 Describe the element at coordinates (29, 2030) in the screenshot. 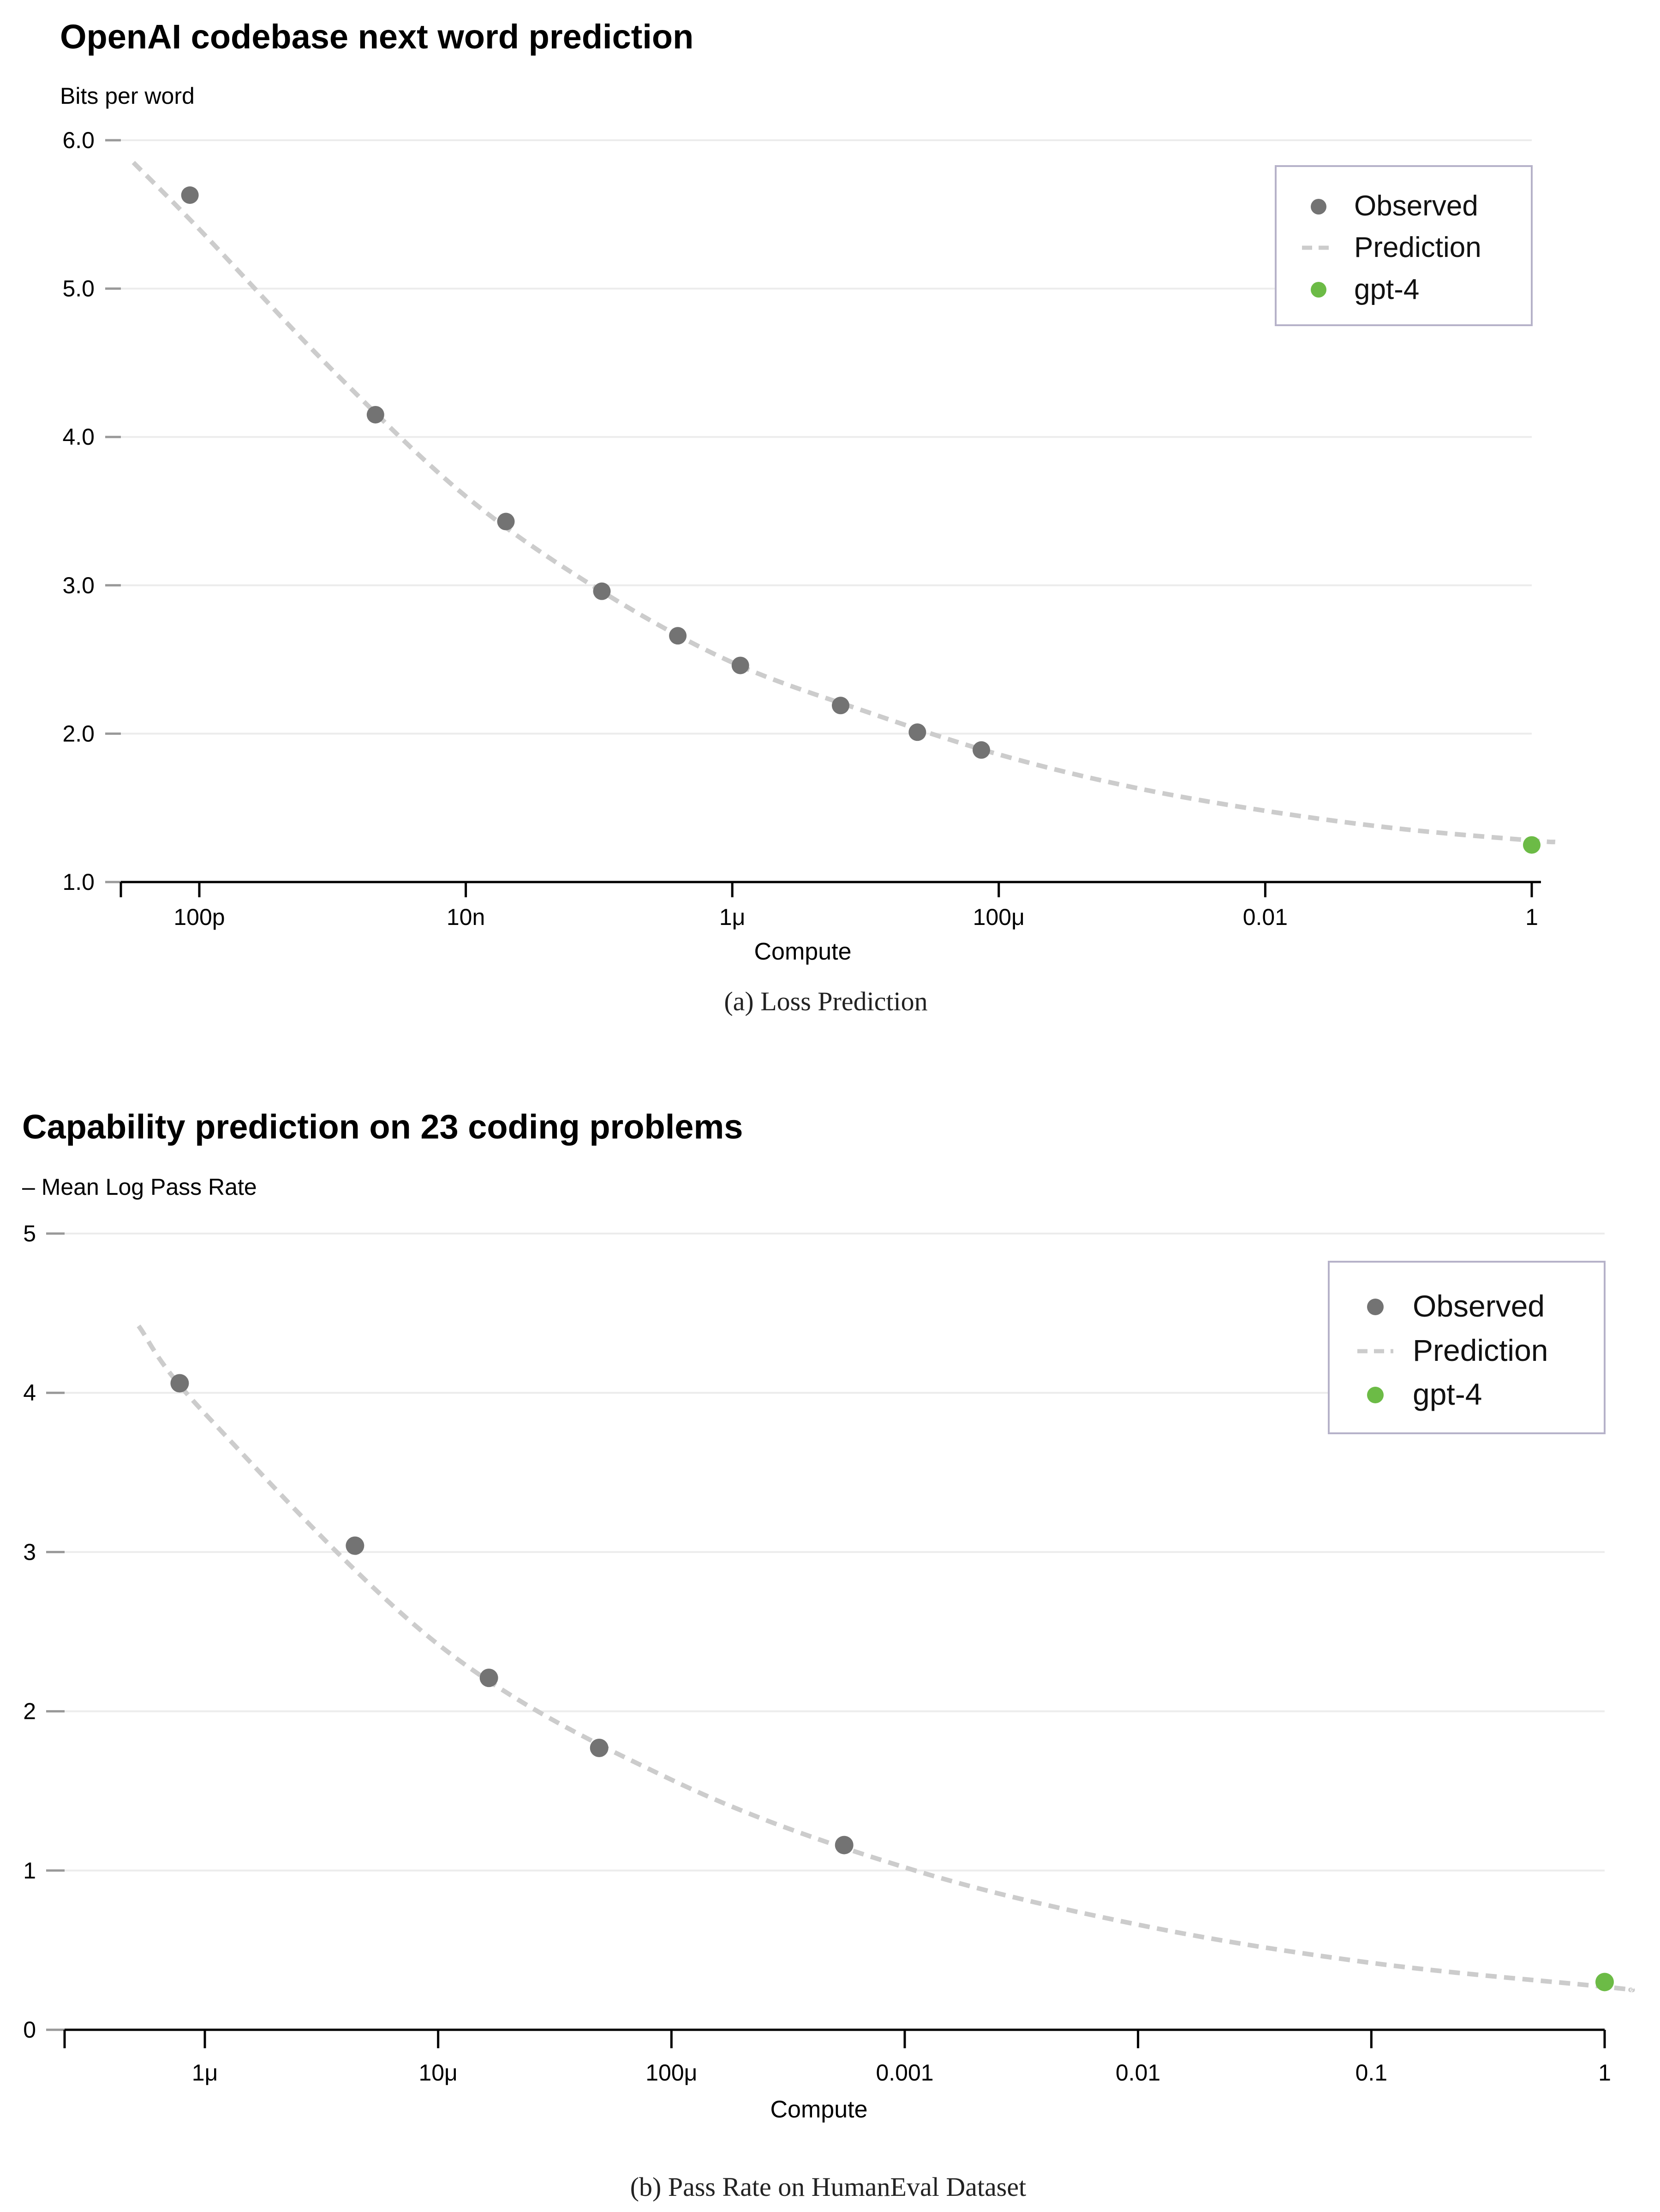

I see `y-tick-label: 0` at that location.